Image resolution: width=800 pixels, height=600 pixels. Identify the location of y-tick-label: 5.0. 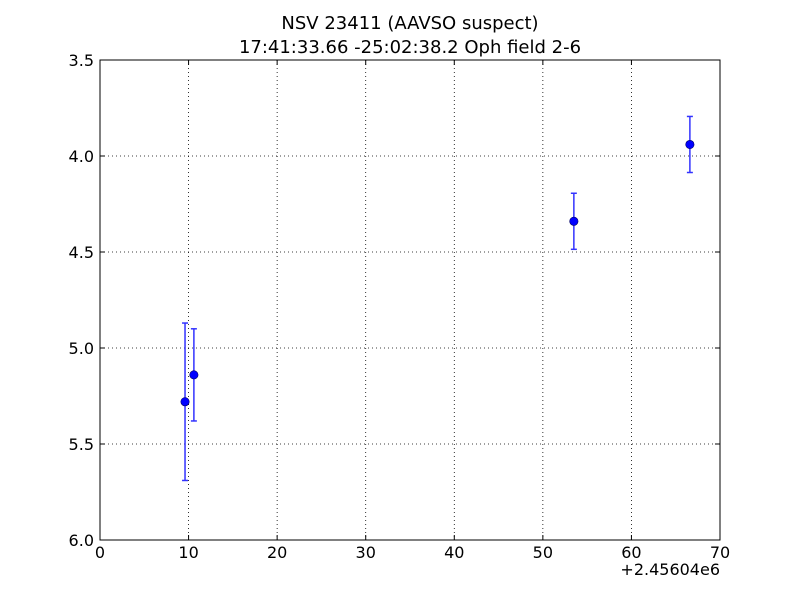
(81, 348).